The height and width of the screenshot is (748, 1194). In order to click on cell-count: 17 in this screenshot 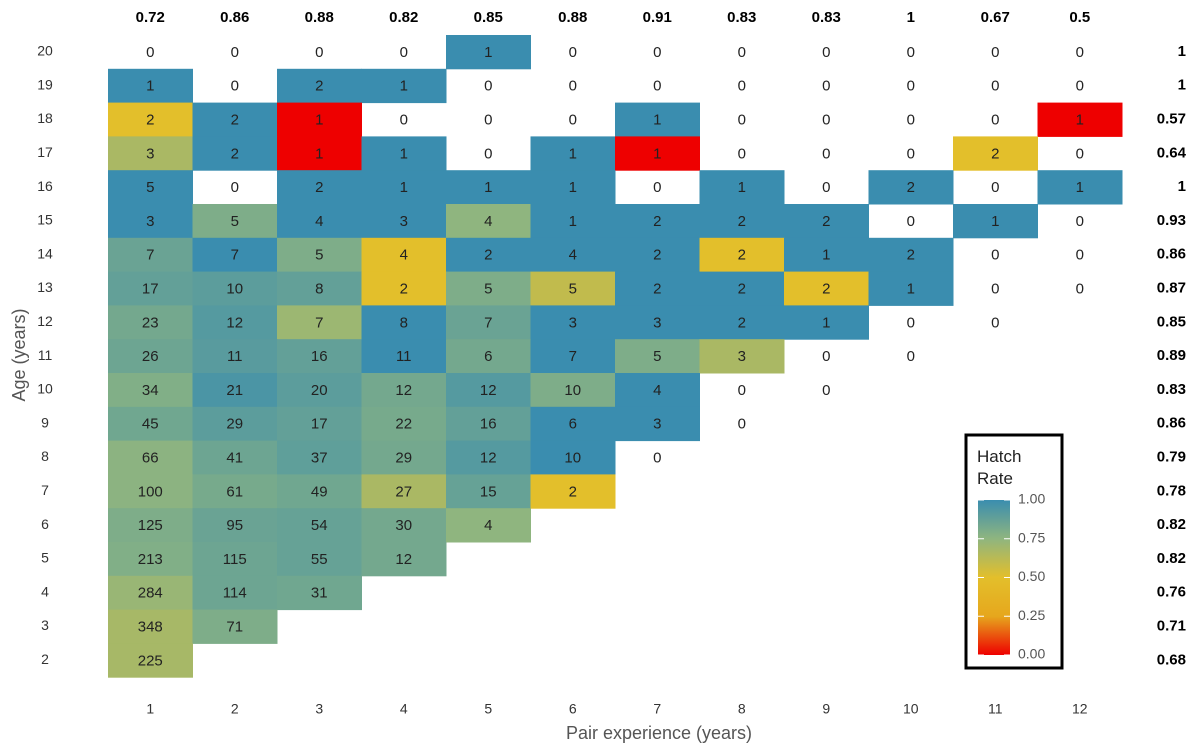, I will do `click(150, 288)`.